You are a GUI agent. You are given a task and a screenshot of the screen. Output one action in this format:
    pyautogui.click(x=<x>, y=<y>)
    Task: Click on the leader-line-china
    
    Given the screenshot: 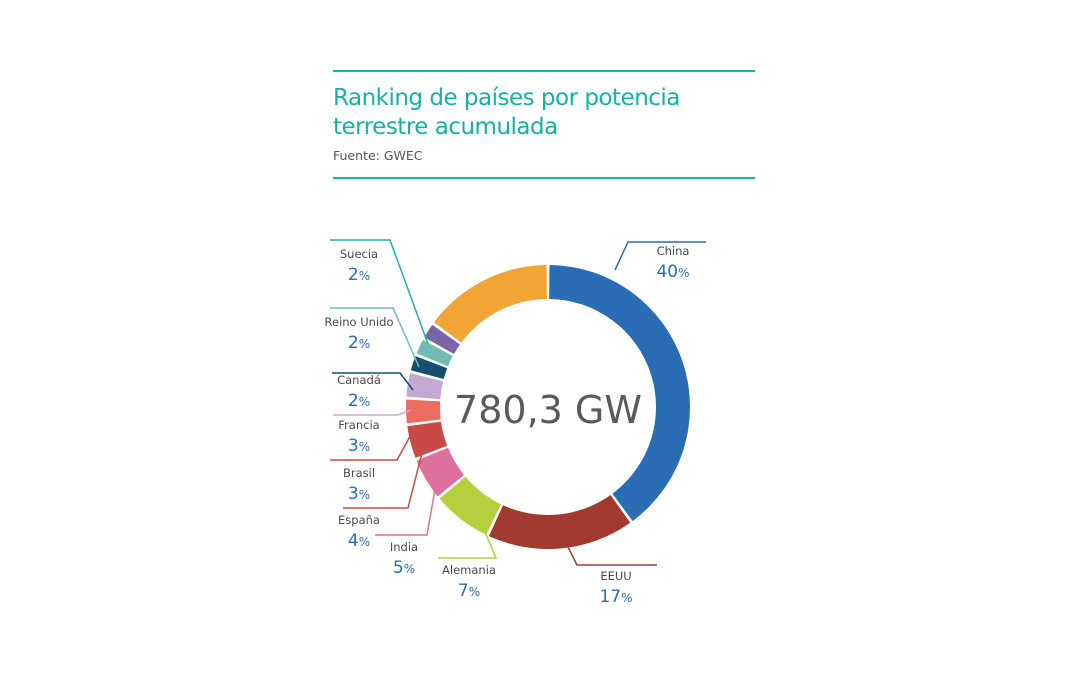 What is the action you would take?
    pyautogui.click(x=660, y=256)
    